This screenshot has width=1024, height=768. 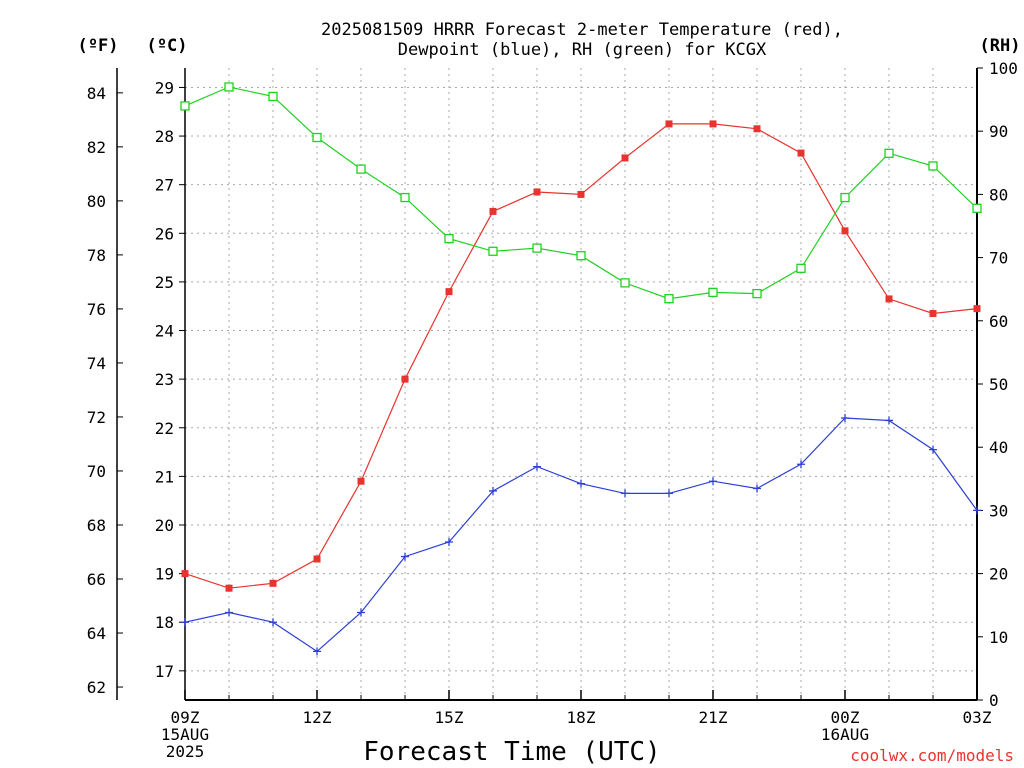 What do you see at coordinates (96, 471) in the screenshot?
I see `fahrenheit-tick-label: 70` at bounding box center [96, 471].